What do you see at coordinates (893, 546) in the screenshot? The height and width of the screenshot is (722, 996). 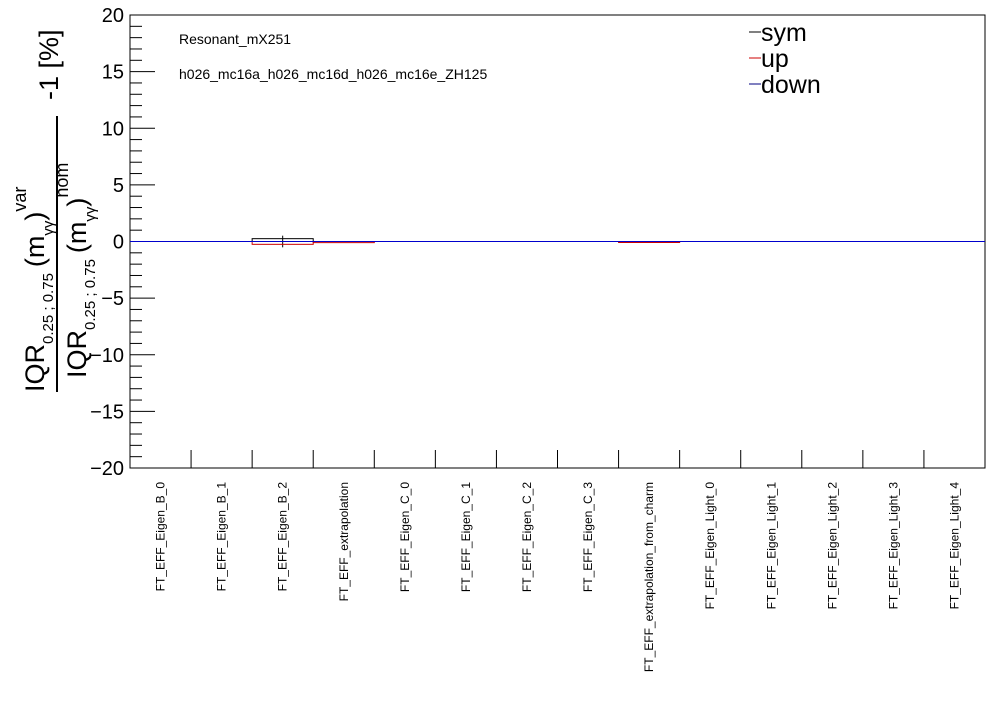 I see `x-category-label: FT_EFF_Eigen_Light_3` at bounding box center [893, 546].